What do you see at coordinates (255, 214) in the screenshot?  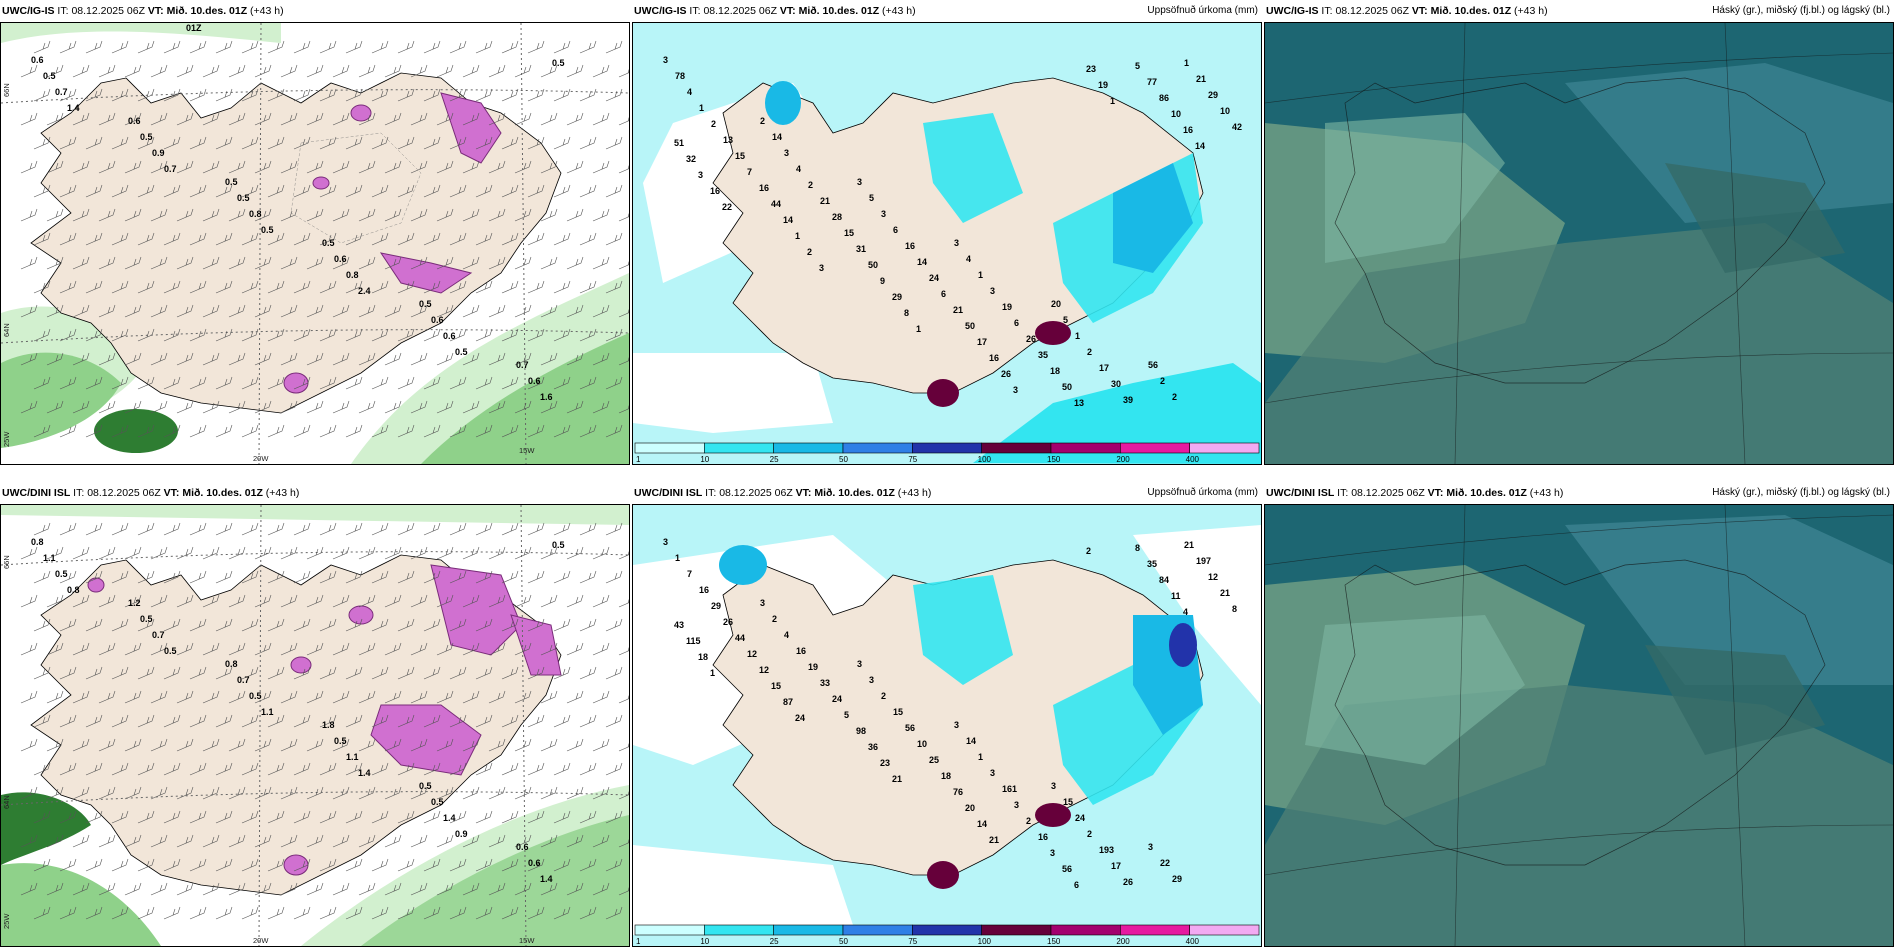 I see `value-label: 0.8` at bounding box center [255, 214].